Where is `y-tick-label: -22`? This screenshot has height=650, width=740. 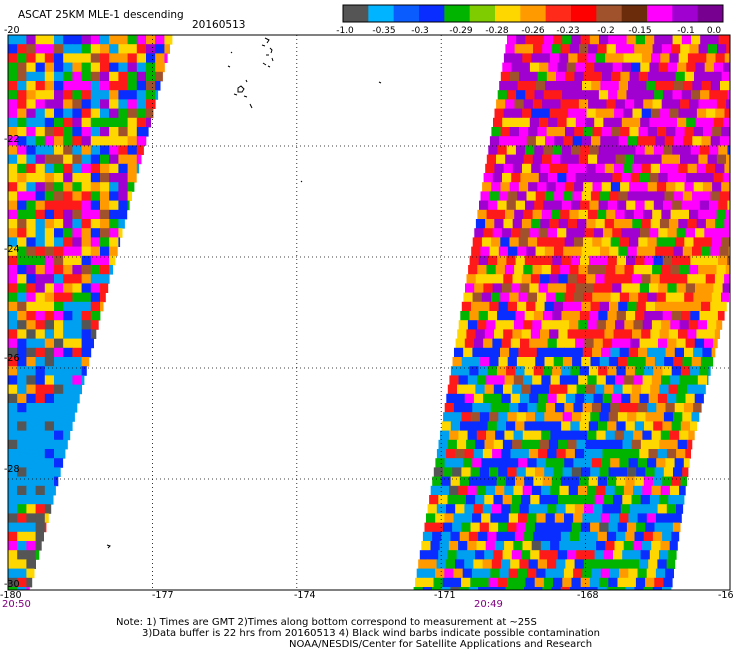 y-tick-label: -22 is located at coordinates (12, 139).